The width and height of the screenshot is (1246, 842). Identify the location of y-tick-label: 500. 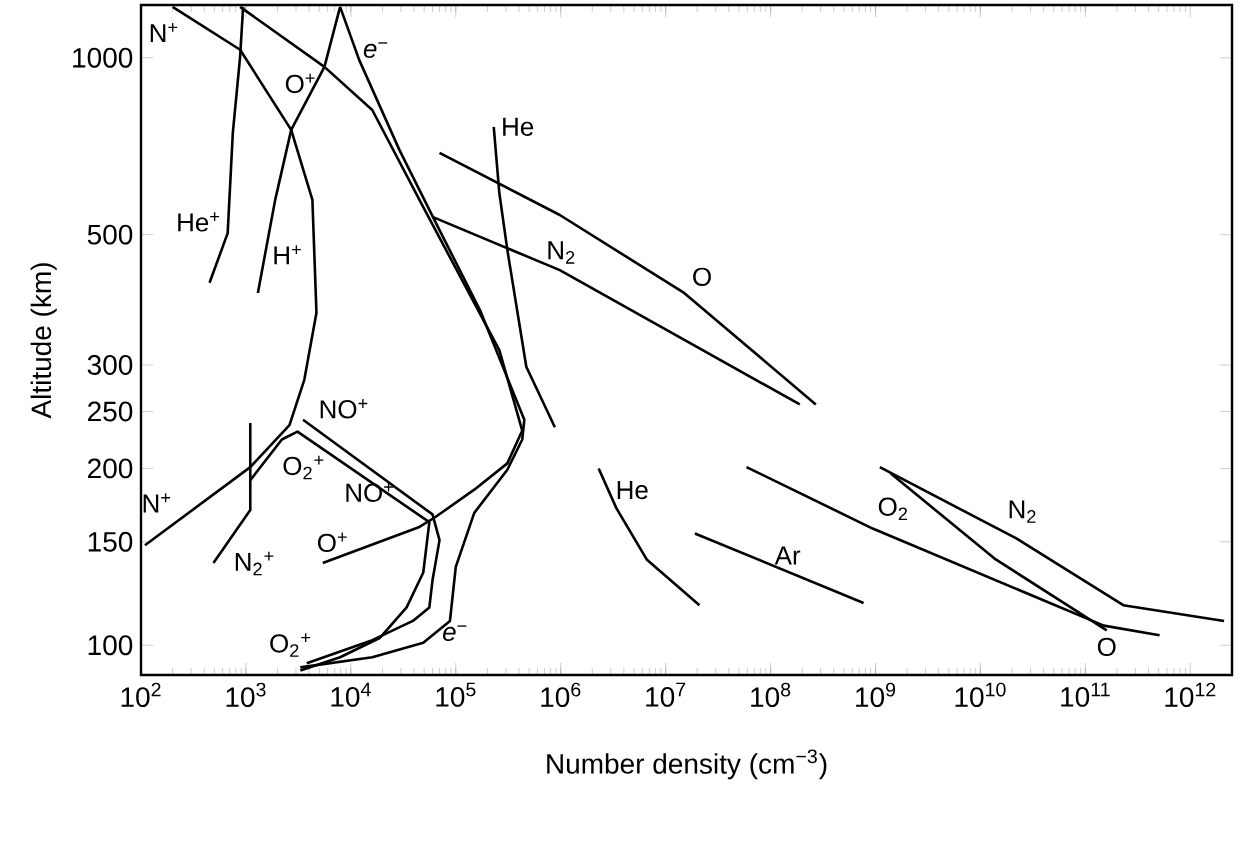
(110, 234).